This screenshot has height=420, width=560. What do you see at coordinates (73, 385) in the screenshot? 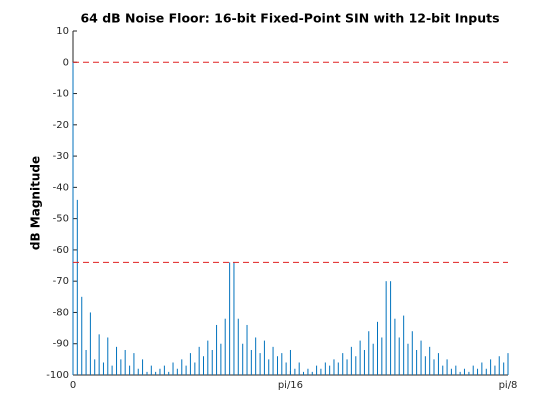
I see `x-tick-label: 0` at bounding box center [73, 385].